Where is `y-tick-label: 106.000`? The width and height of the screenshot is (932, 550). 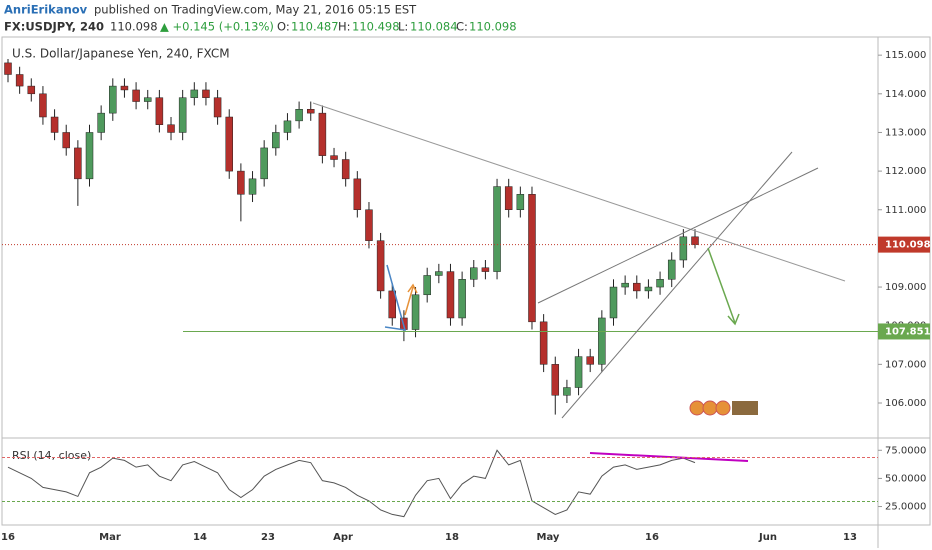
y-tick-label: 106.000 is located at coordinates (905, 403).